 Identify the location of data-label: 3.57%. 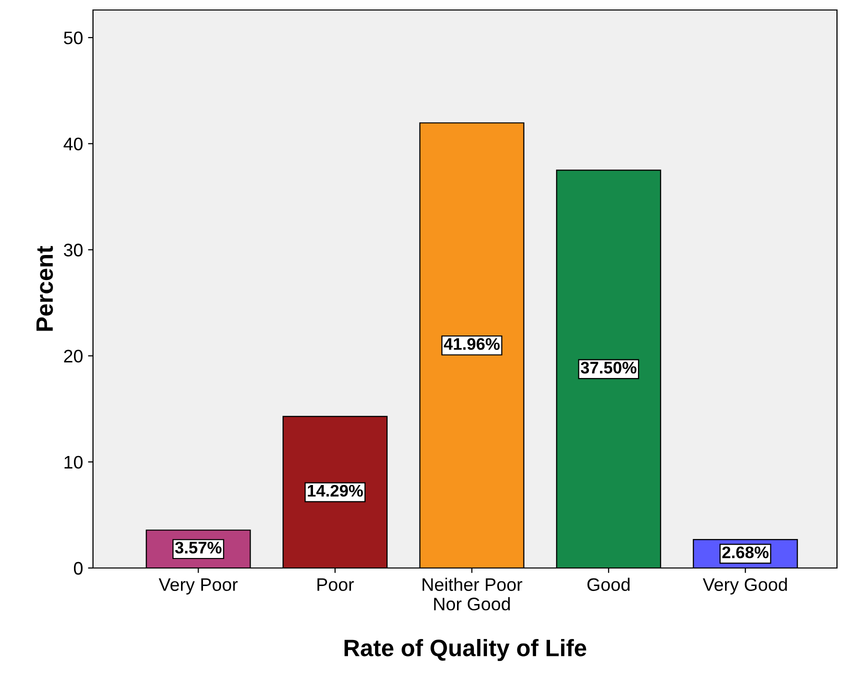
(198, 548).